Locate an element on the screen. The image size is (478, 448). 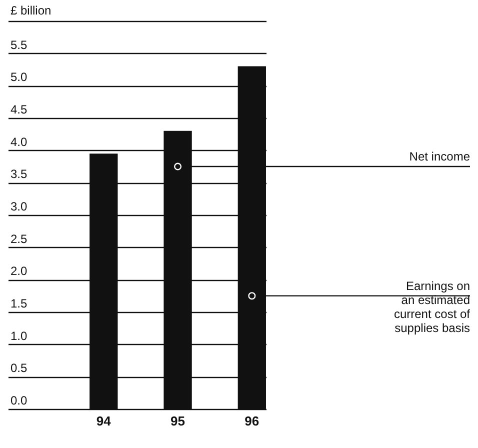
y-tick-label: 4.5 is located at coordinates (19, 109).